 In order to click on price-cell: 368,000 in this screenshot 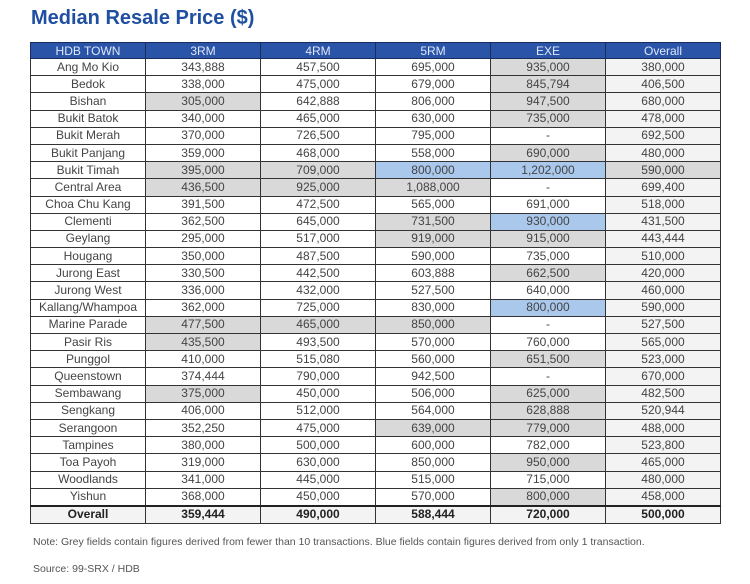, I will do `click(203, 497)`.